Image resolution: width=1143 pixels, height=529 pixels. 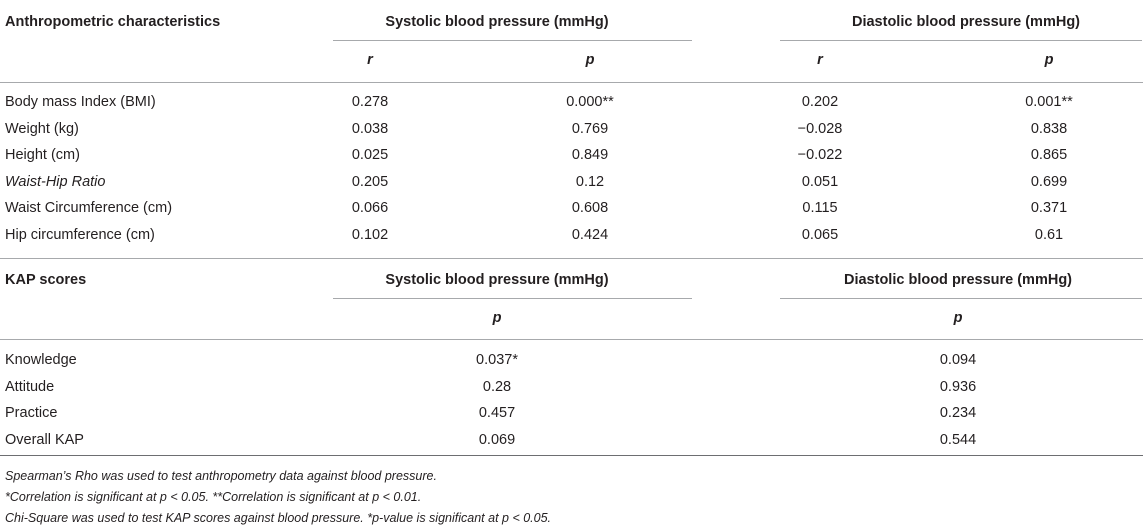 What do you see at coordinates (820, 155) in the screenshot?
I see `cell-r-diastolic: −0.022` at bounding box center [820, 155].